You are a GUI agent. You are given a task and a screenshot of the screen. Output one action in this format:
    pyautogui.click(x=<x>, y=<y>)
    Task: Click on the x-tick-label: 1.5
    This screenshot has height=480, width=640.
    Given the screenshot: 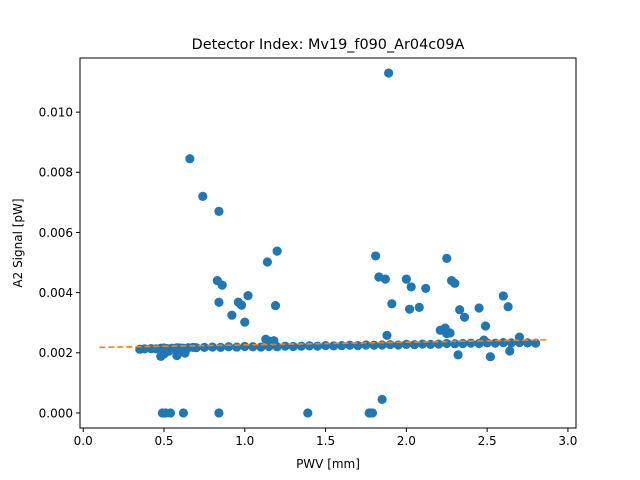 What is the action you would take?
    pyautogui.click(x=325, y=441)
    